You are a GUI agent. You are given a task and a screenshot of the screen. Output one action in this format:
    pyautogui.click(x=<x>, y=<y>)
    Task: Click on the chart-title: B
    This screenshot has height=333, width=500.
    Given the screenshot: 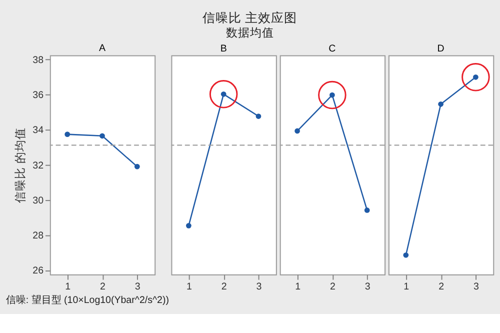 What is the action you would take?
    pyautogui.click(x=223, y=48)
    